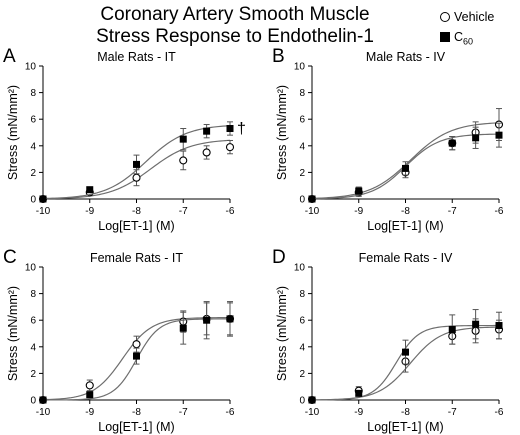 This screenshot has height=435, width=520. I want to click on figure-title-line1: Coronary Artery Smooth Muscle, so click(235, 14).